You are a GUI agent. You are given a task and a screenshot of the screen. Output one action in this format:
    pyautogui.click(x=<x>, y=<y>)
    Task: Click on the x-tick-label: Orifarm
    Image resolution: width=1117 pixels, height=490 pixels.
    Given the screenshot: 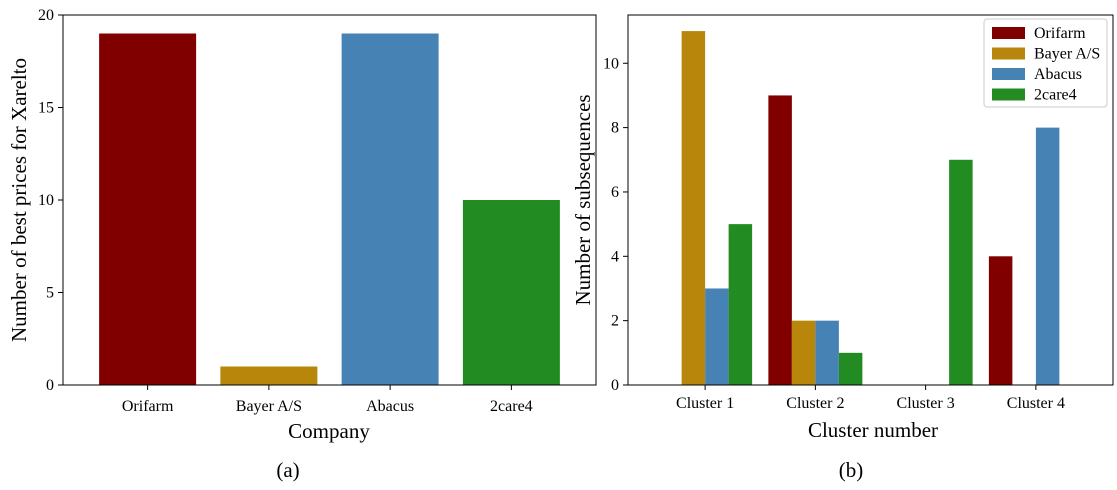 What is the action you would take?
    pyautogui.click(x=148, y=406)
    